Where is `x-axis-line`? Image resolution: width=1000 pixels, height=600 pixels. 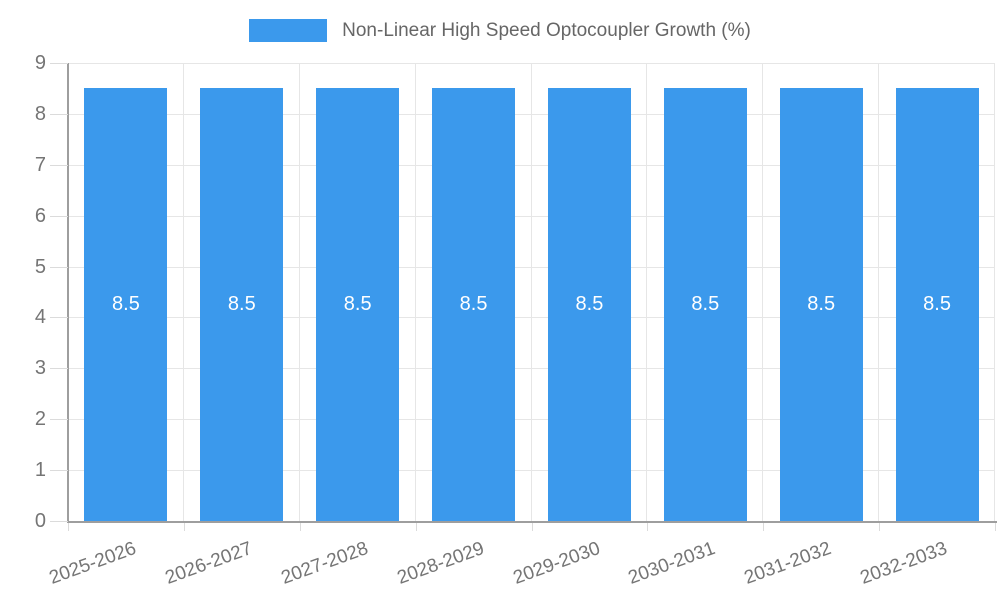
x-axis-line is located at coordinates (532, 522).